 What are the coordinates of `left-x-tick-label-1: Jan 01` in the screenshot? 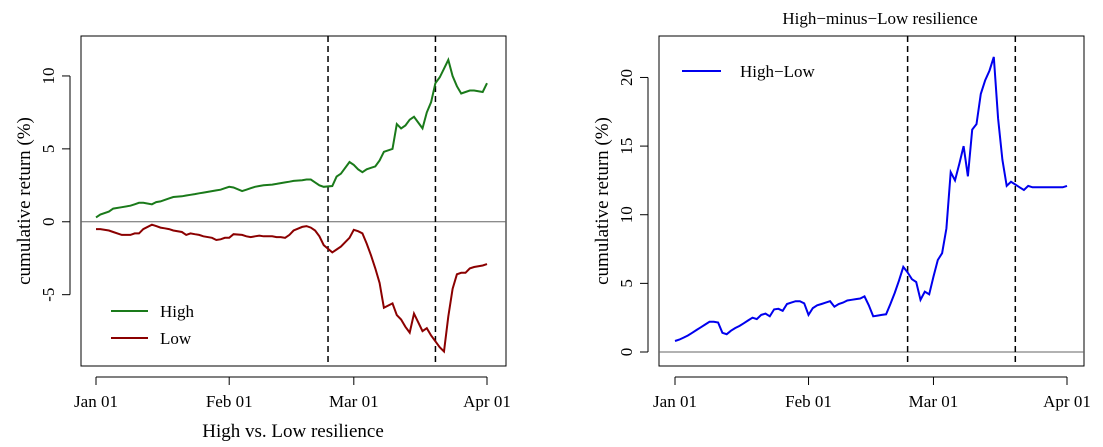 It's located at (96, 401).